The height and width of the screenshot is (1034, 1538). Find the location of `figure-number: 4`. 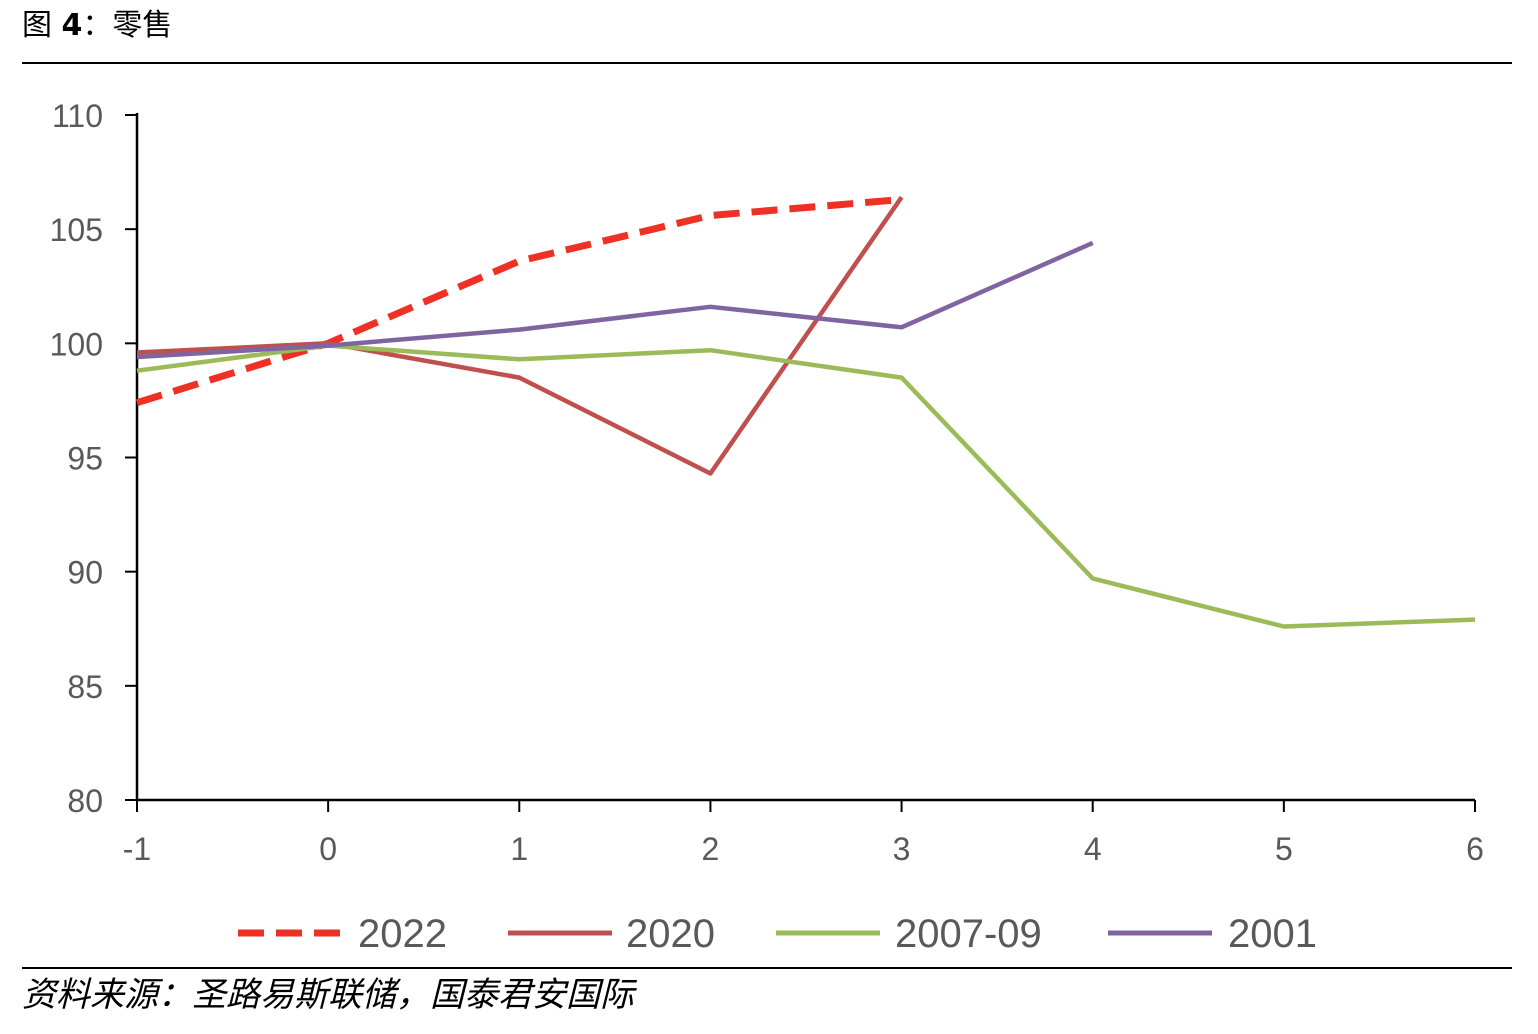

figure-number: 4 is located at coordinates (72, 25).